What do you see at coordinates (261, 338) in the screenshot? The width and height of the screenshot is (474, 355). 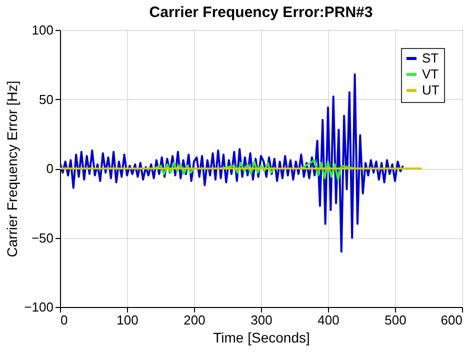 I see `x-axis-title: Time [Seconds]` at bounding box center [261, 338].